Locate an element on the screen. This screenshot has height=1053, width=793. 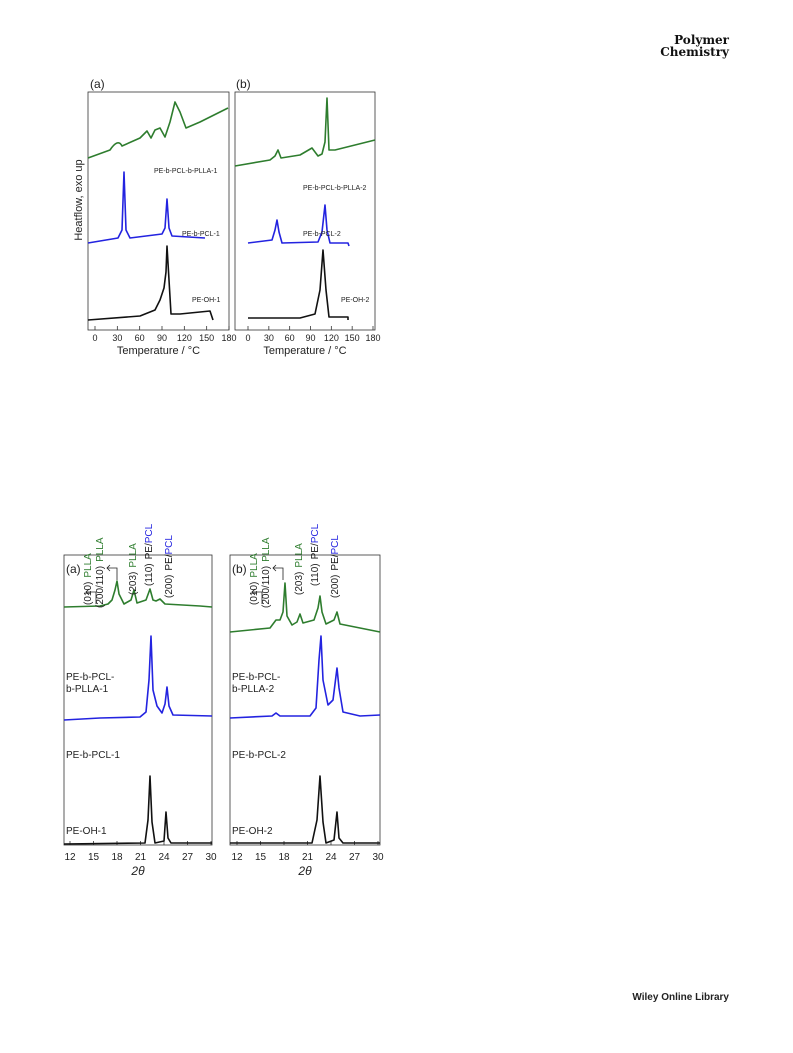
curve-label: PE-b-PCL-b-PLLA-1 is located at coordinates (186, 171).